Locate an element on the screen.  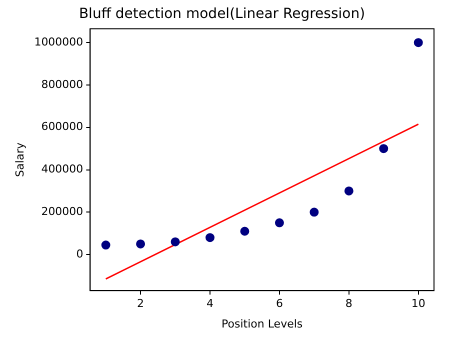
y-tick-label: 1000000 is located at coordinates (59, 41).